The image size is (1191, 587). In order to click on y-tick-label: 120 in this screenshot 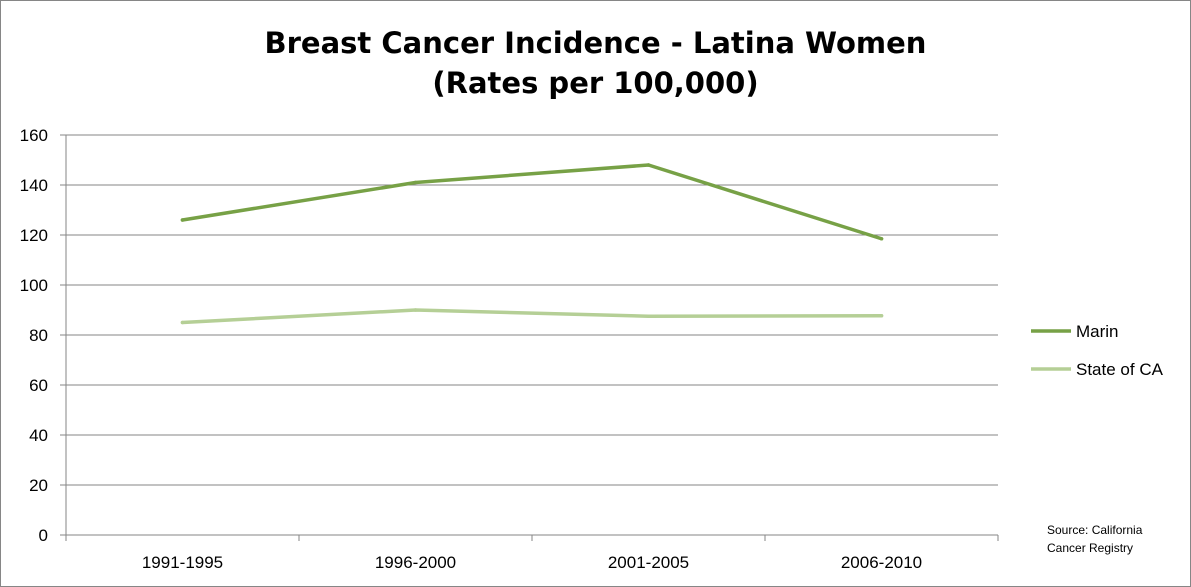, I will do `click(34, 235)`.